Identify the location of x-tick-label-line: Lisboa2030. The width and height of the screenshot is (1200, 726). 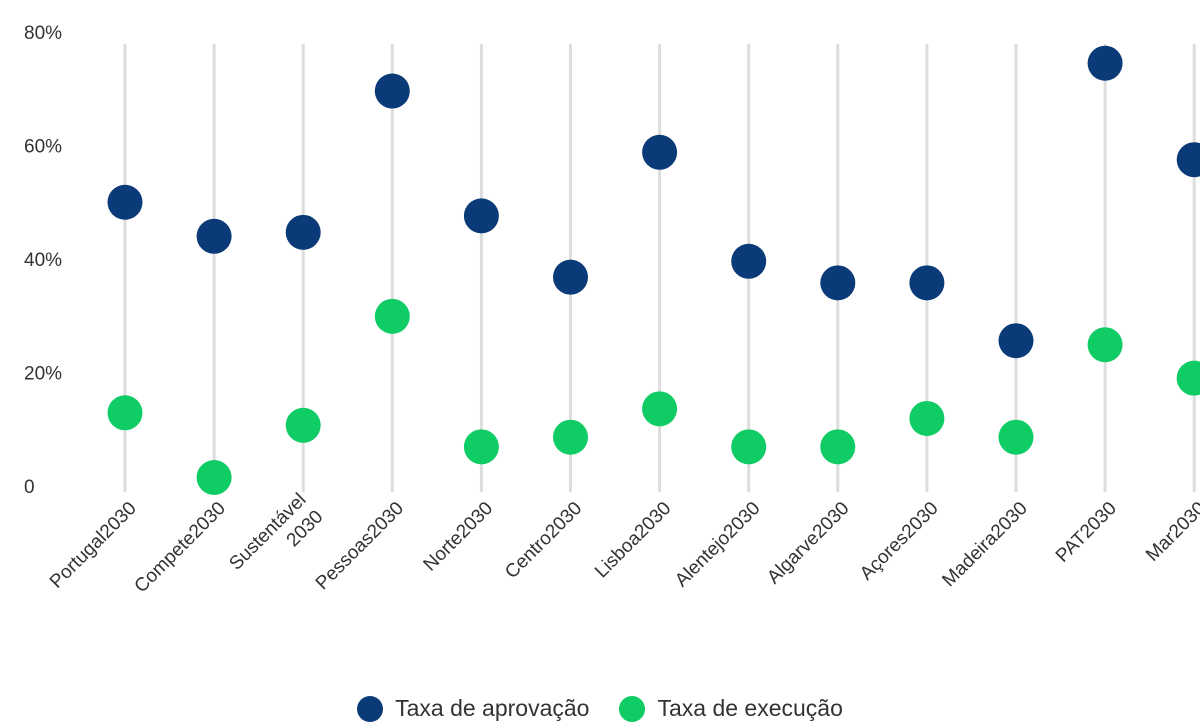
(633, 540).